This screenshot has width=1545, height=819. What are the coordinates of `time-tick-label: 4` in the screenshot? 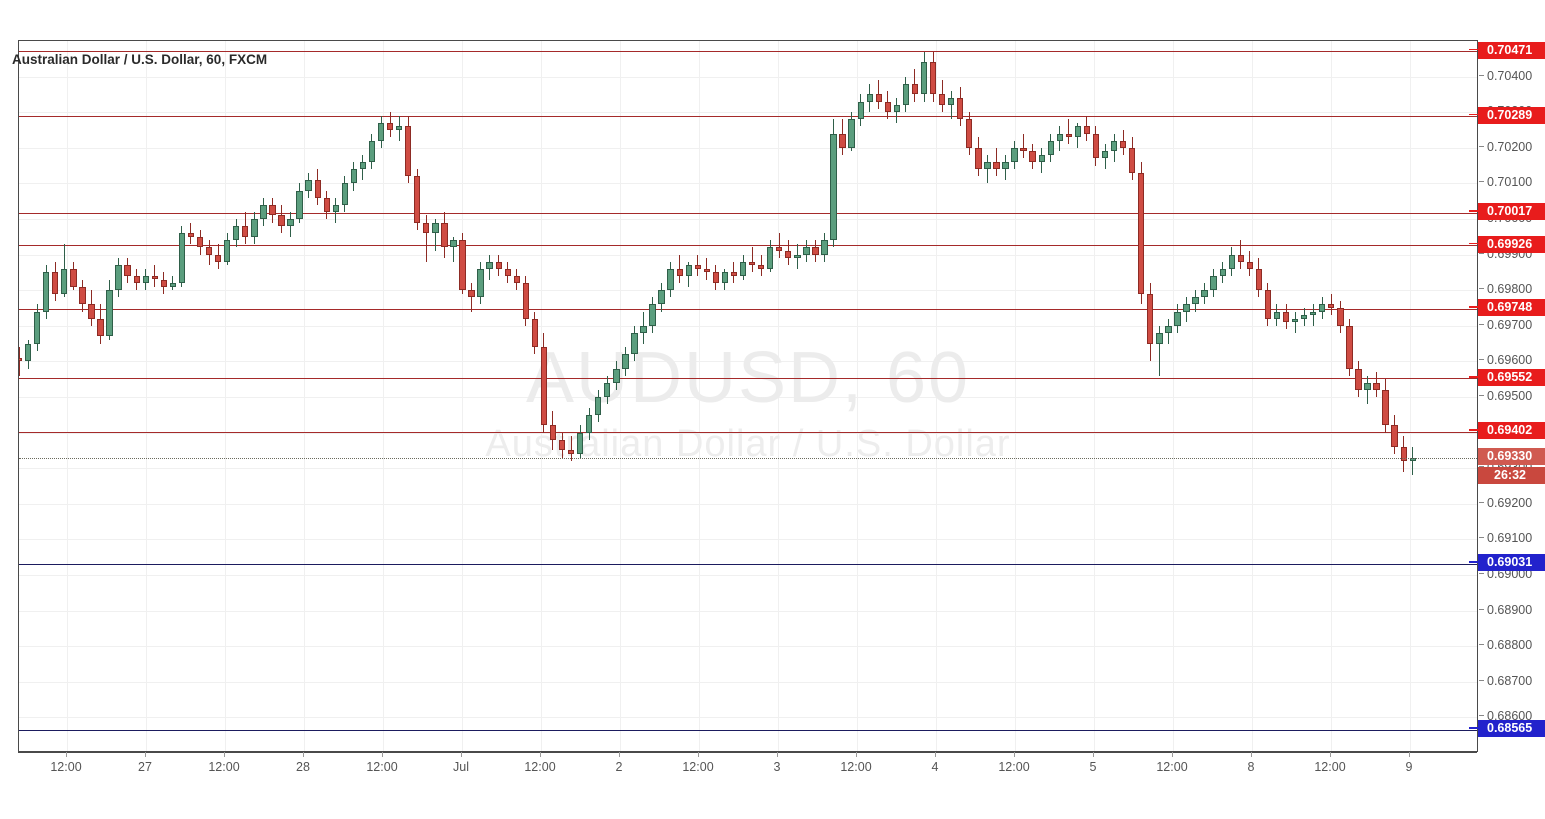 It's located at (935, 767).